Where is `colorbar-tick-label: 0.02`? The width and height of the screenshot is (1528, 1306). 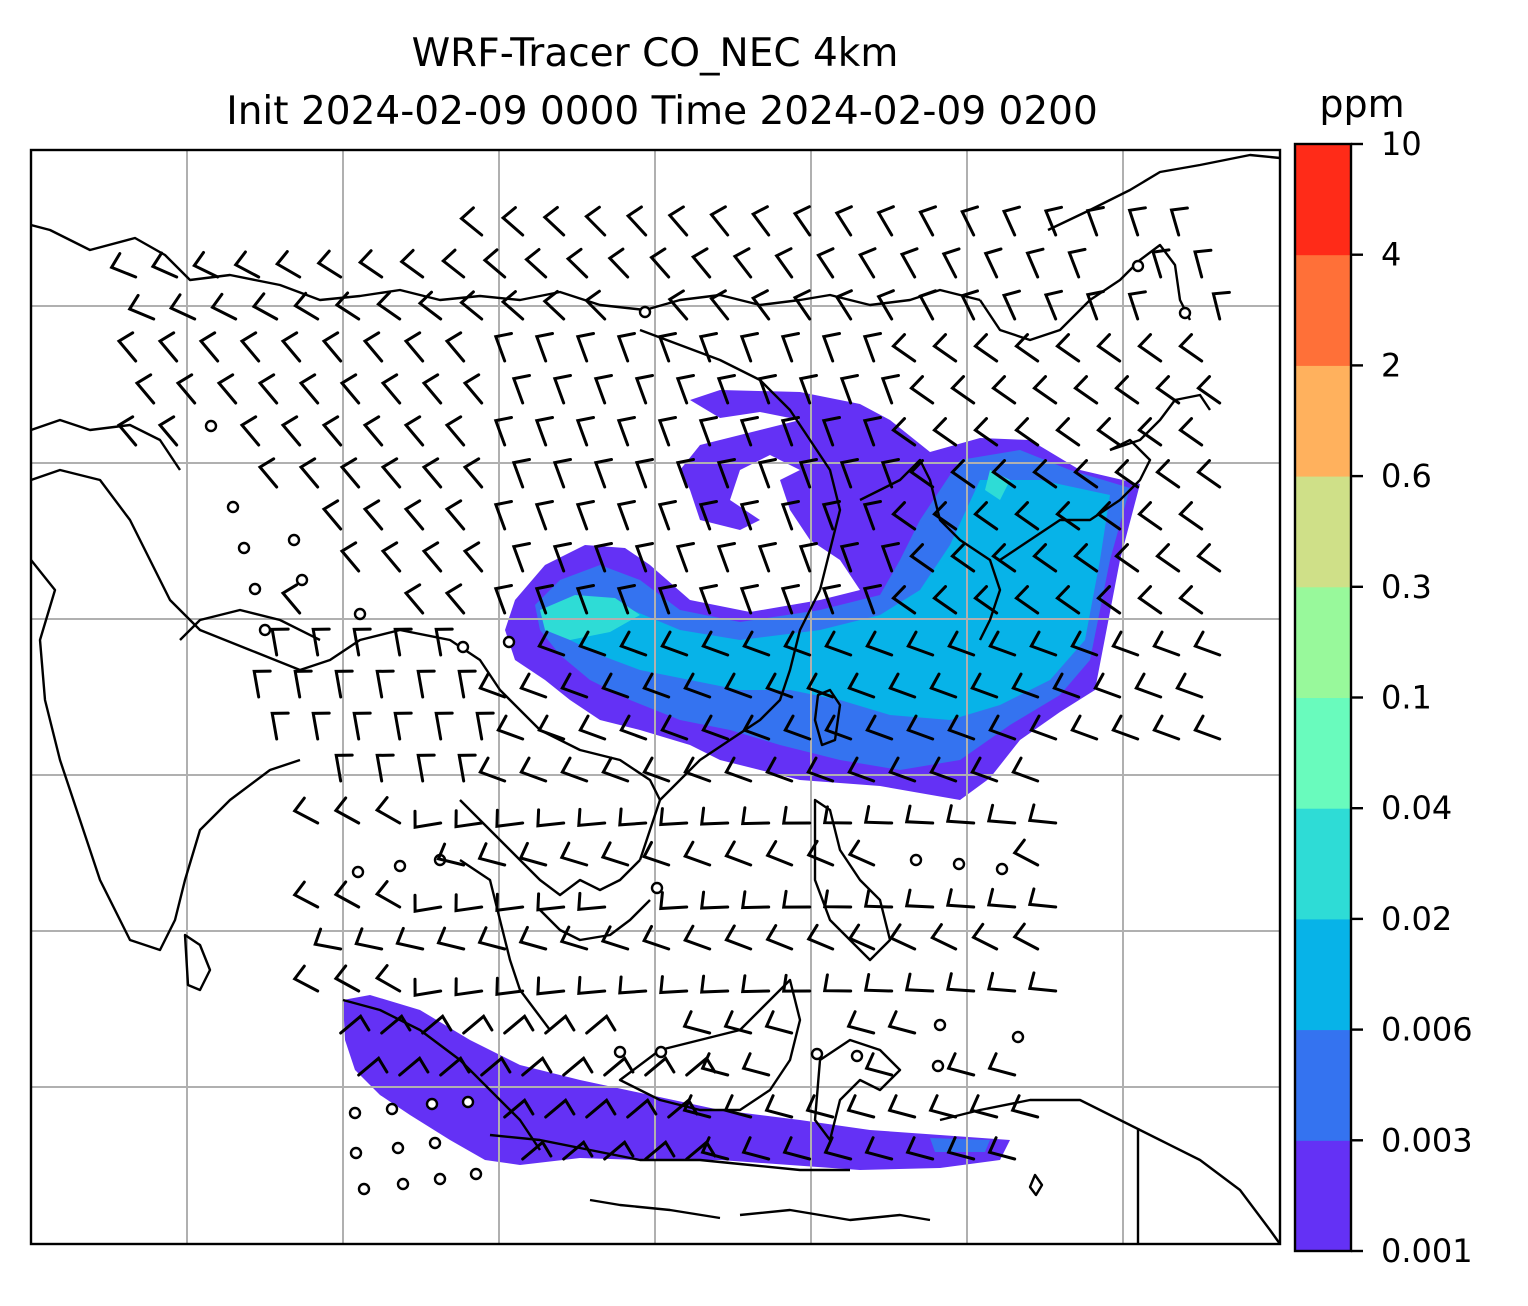 colorbar-tick-label: 0.02 is located at coordinates (1416, 919).